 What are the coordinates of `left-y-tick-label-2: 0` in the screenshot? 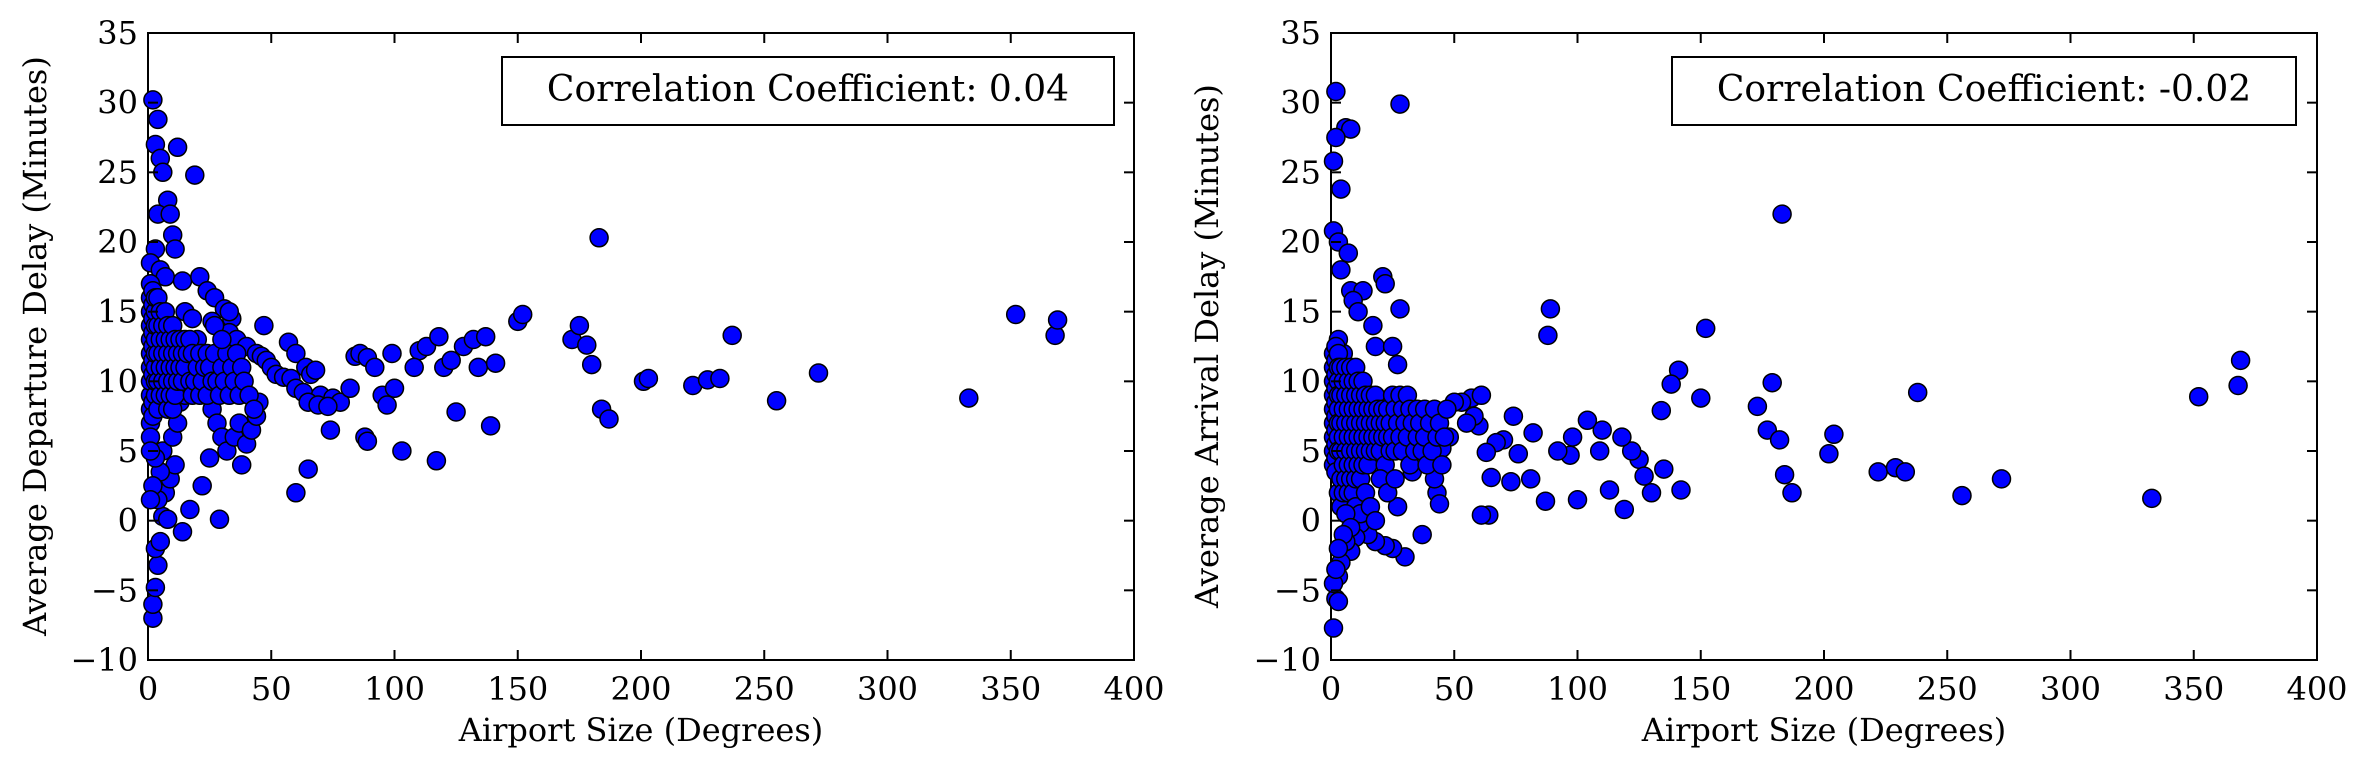 It's located at (128, 521).